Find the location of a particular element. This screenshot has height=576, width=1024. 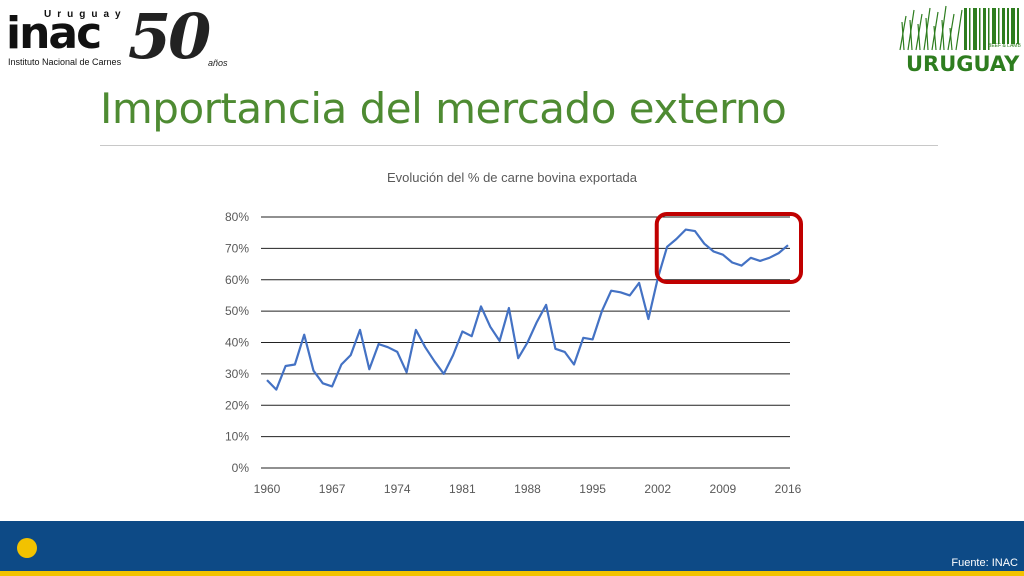

y-tick-label: 30% is located at coordinates (237, 374).